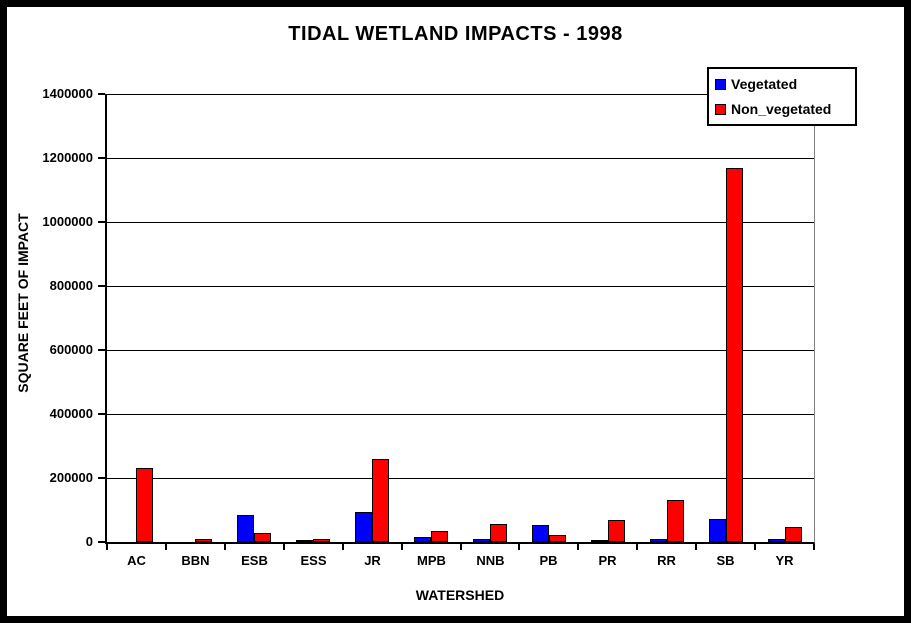  I want to click on legend-entry: Non_vegetated, so click(782, 109).